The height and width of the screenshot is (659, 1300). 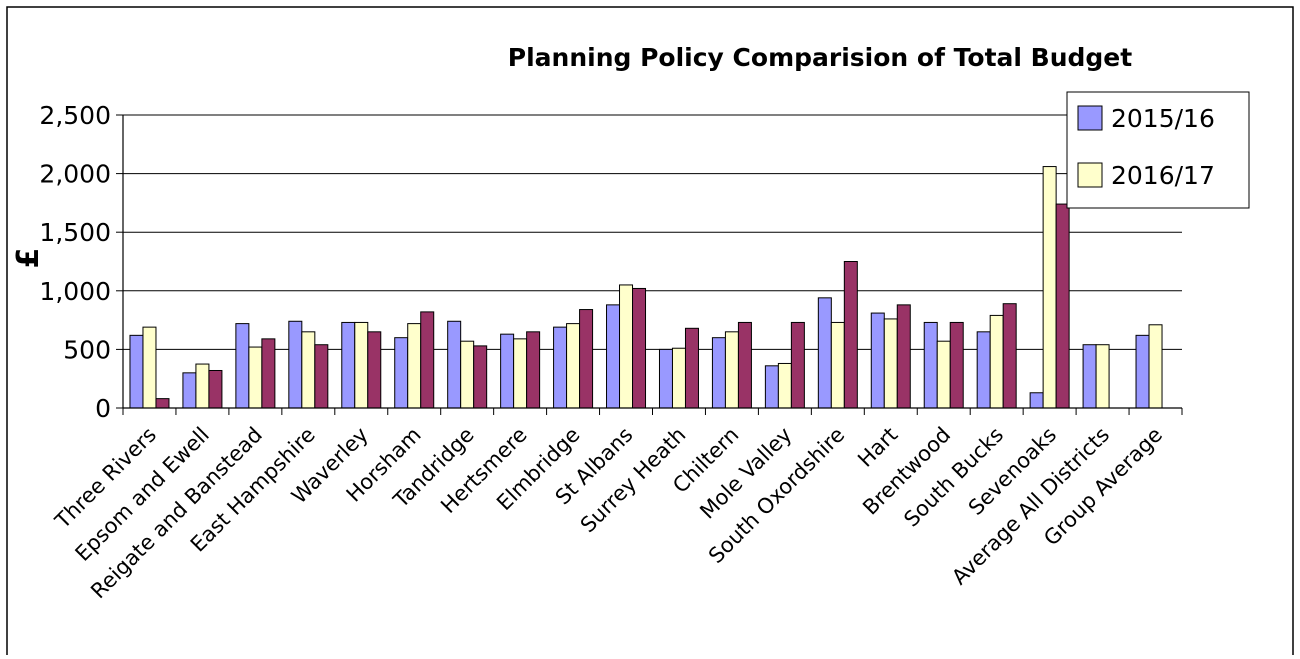 What do you see at coordinates (87, 349) in the screenshot?
I see `y-tick-label: 500` at bounding box center [87, 349].